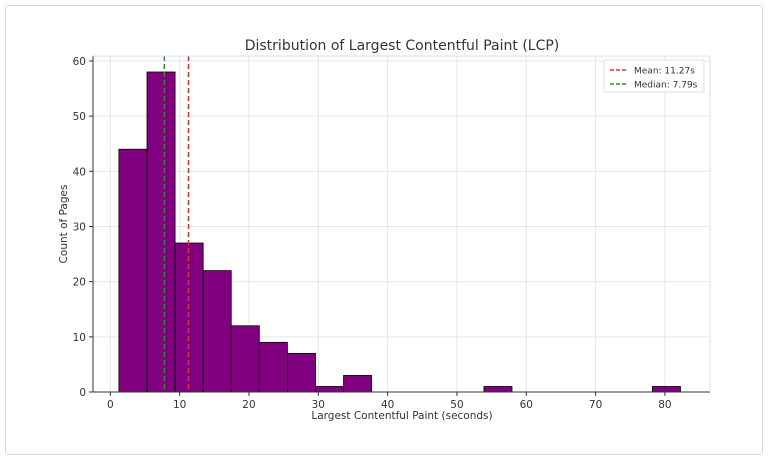 Image resolution: width=768 pixels, height=460 pixels. What do you see at coordinates (666, 86) in the screenshot?
I see `legend-label: Median: 7.79s` at bounding box center [666, 86].